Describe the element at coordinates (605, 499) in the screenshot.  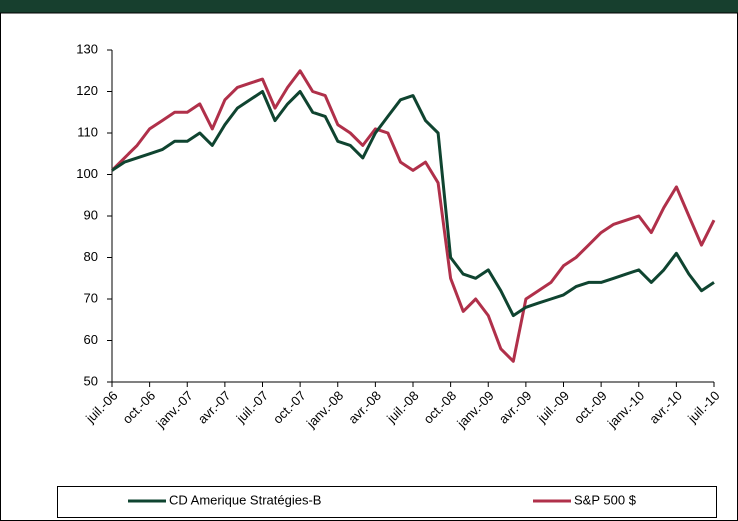
I see `legend-label: S&P 500 $` at that location.